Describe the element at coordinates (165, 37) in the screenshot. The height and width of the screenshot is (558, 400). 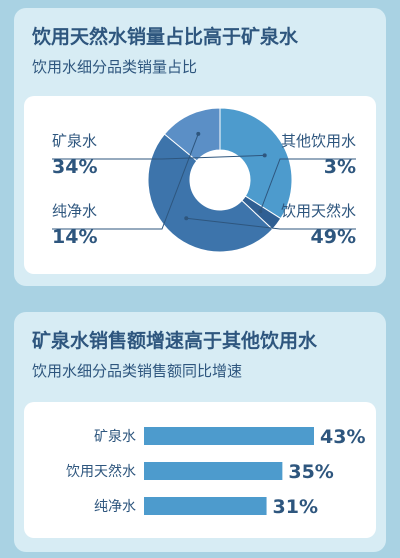
I see `card-title: 饮用天然水销量占比高于矿泉水` at that location.